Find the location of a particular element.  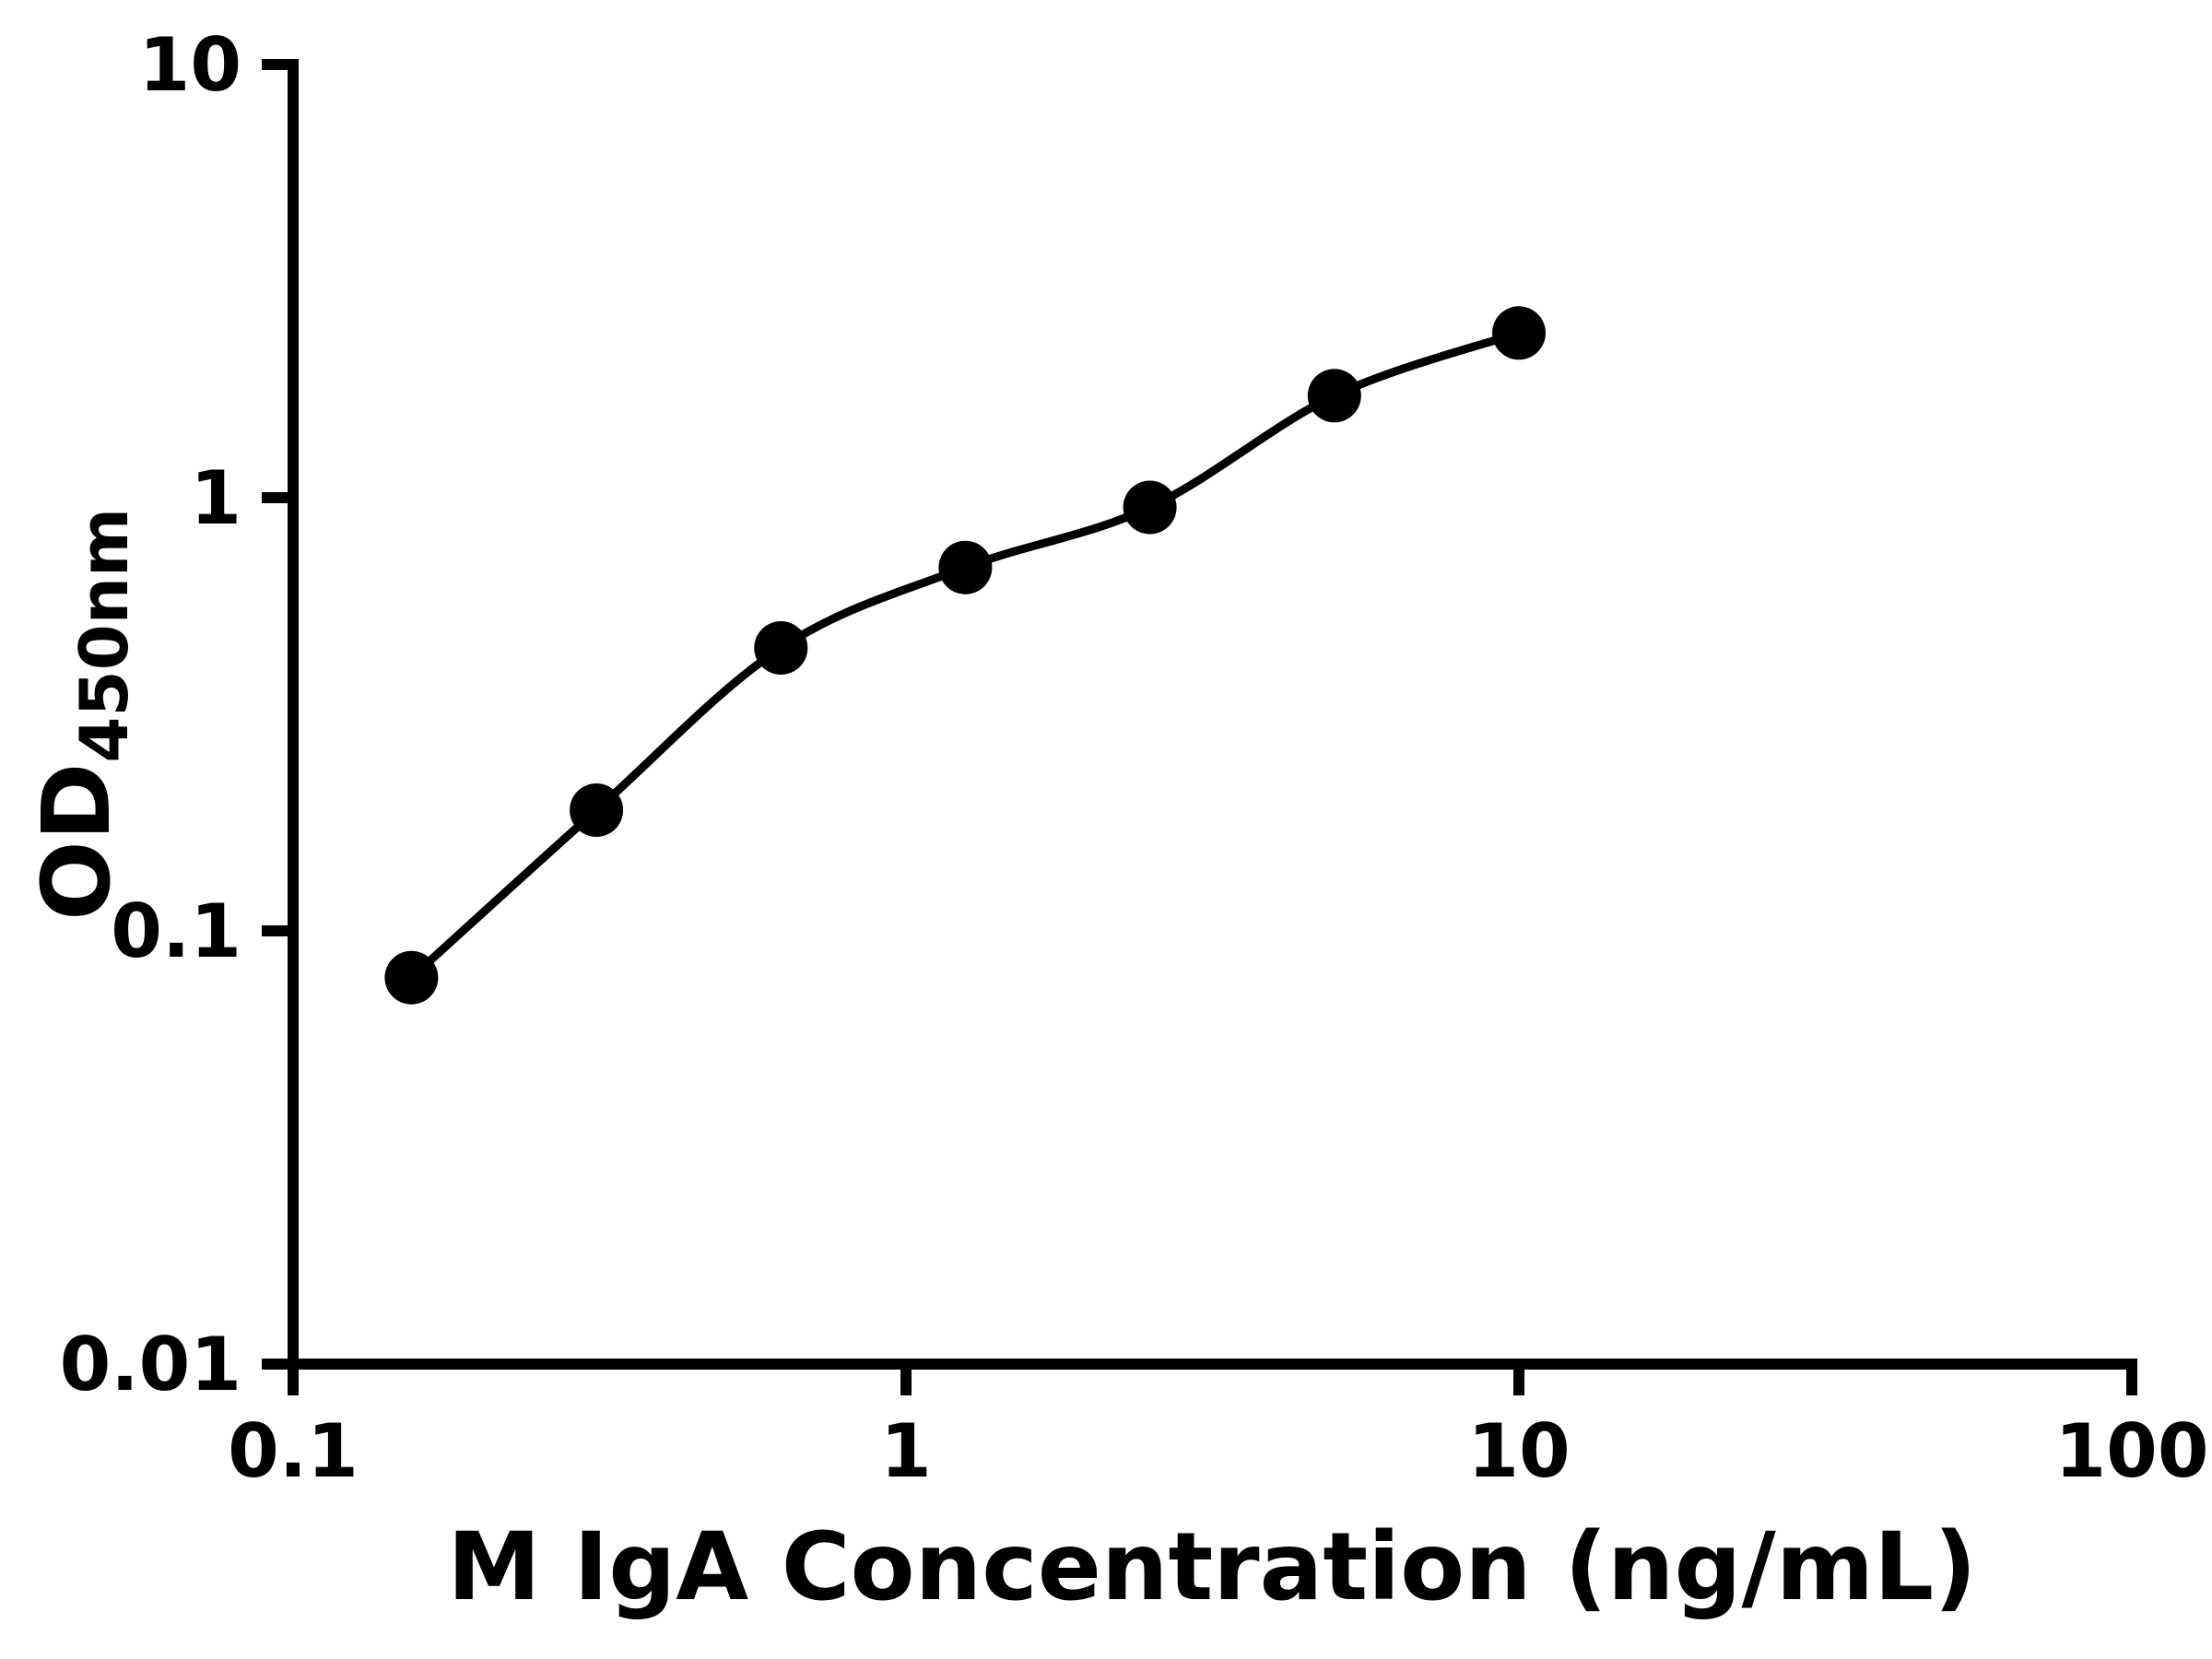

y-tick-label: 0.1 is located at coordinates (176, 931).